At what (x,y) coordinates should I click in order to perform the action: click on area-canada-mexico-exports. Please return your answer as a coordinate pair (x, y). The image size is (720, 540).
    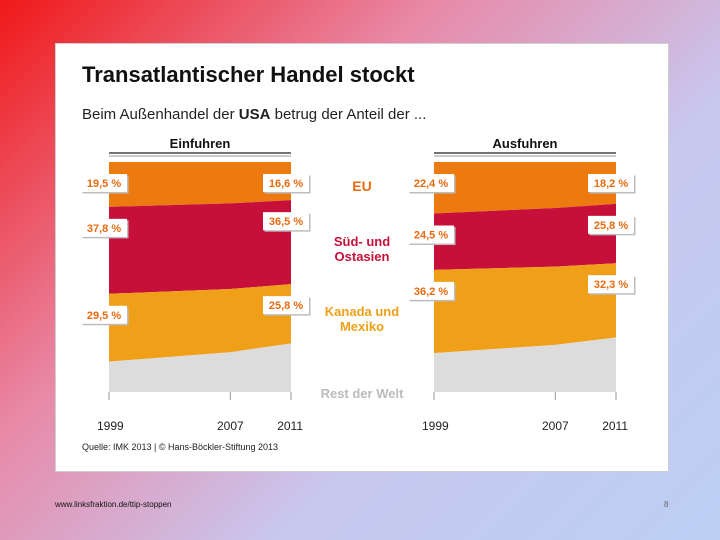
    Looking at the image, I should click on (525, 308).